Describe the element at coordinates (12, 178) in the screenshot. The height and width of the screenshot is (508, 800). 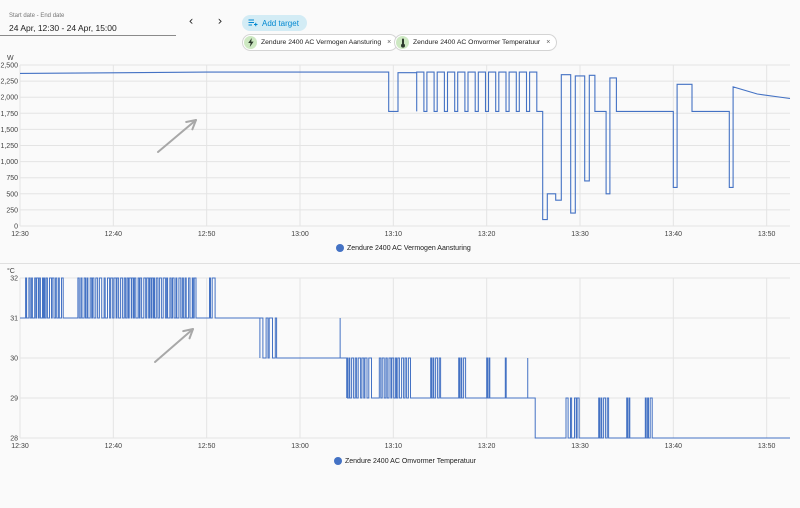
I see `y-tick-label: 750` at that location.